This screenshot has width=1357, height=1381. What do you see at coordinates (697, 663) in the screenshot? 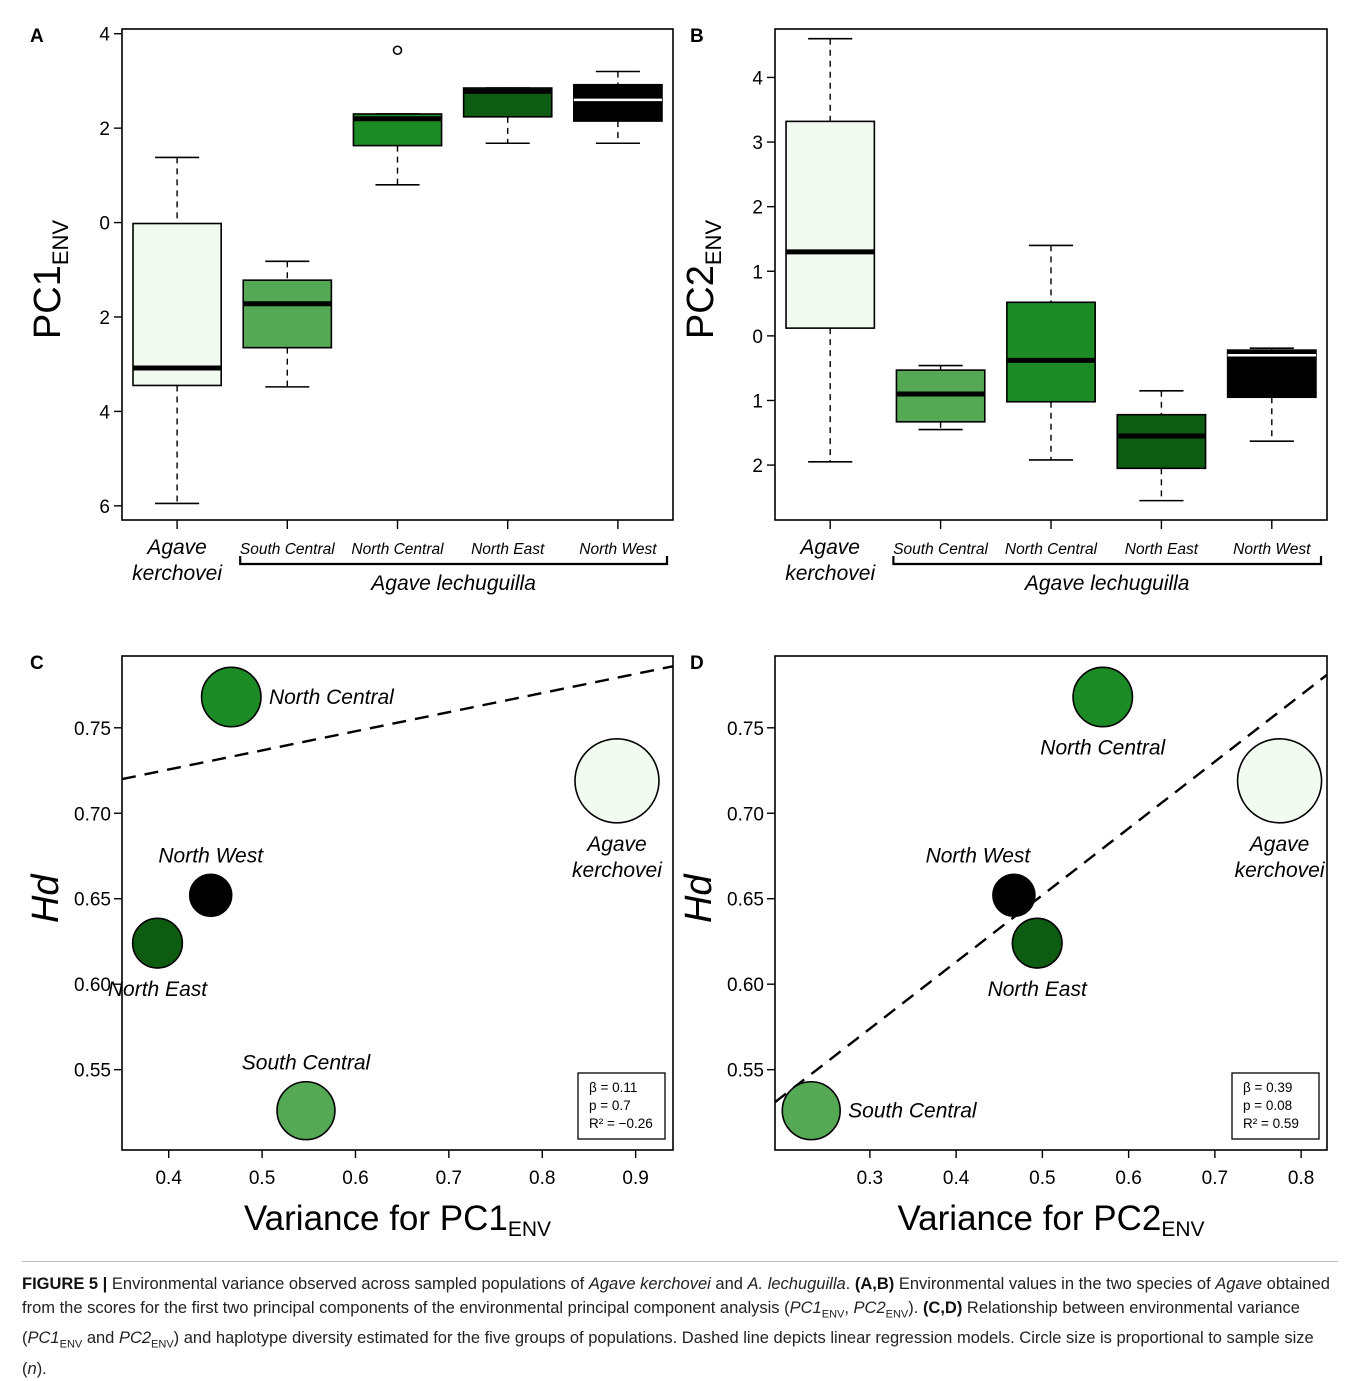
I see `panel-letter: D` at bounding box center [697, 663].